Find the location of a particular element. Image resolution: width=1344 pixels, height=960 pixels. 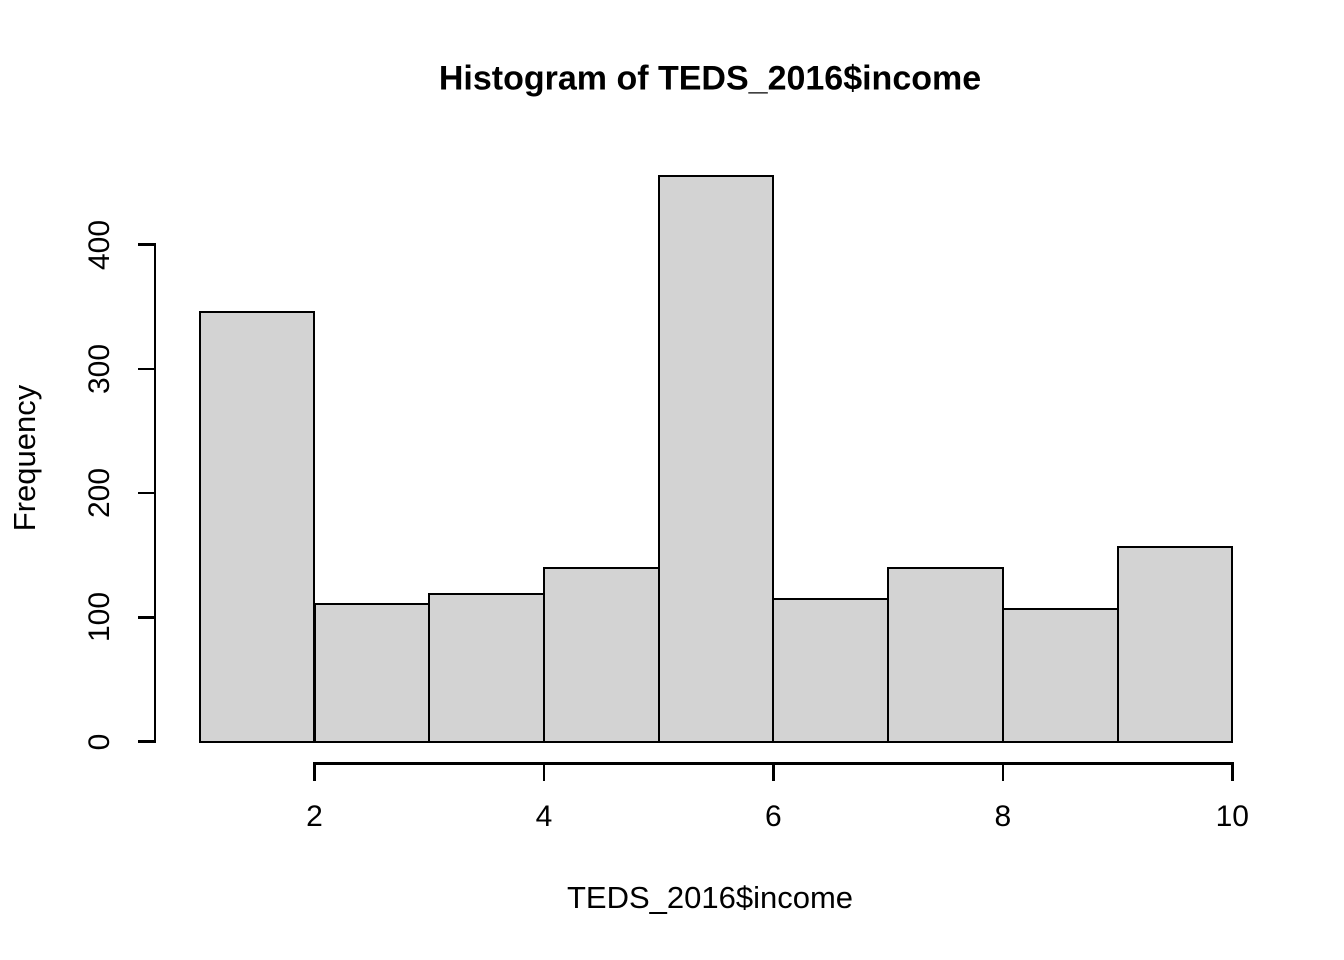

x-tick-label: 4 is located at coordinates (544, 816).